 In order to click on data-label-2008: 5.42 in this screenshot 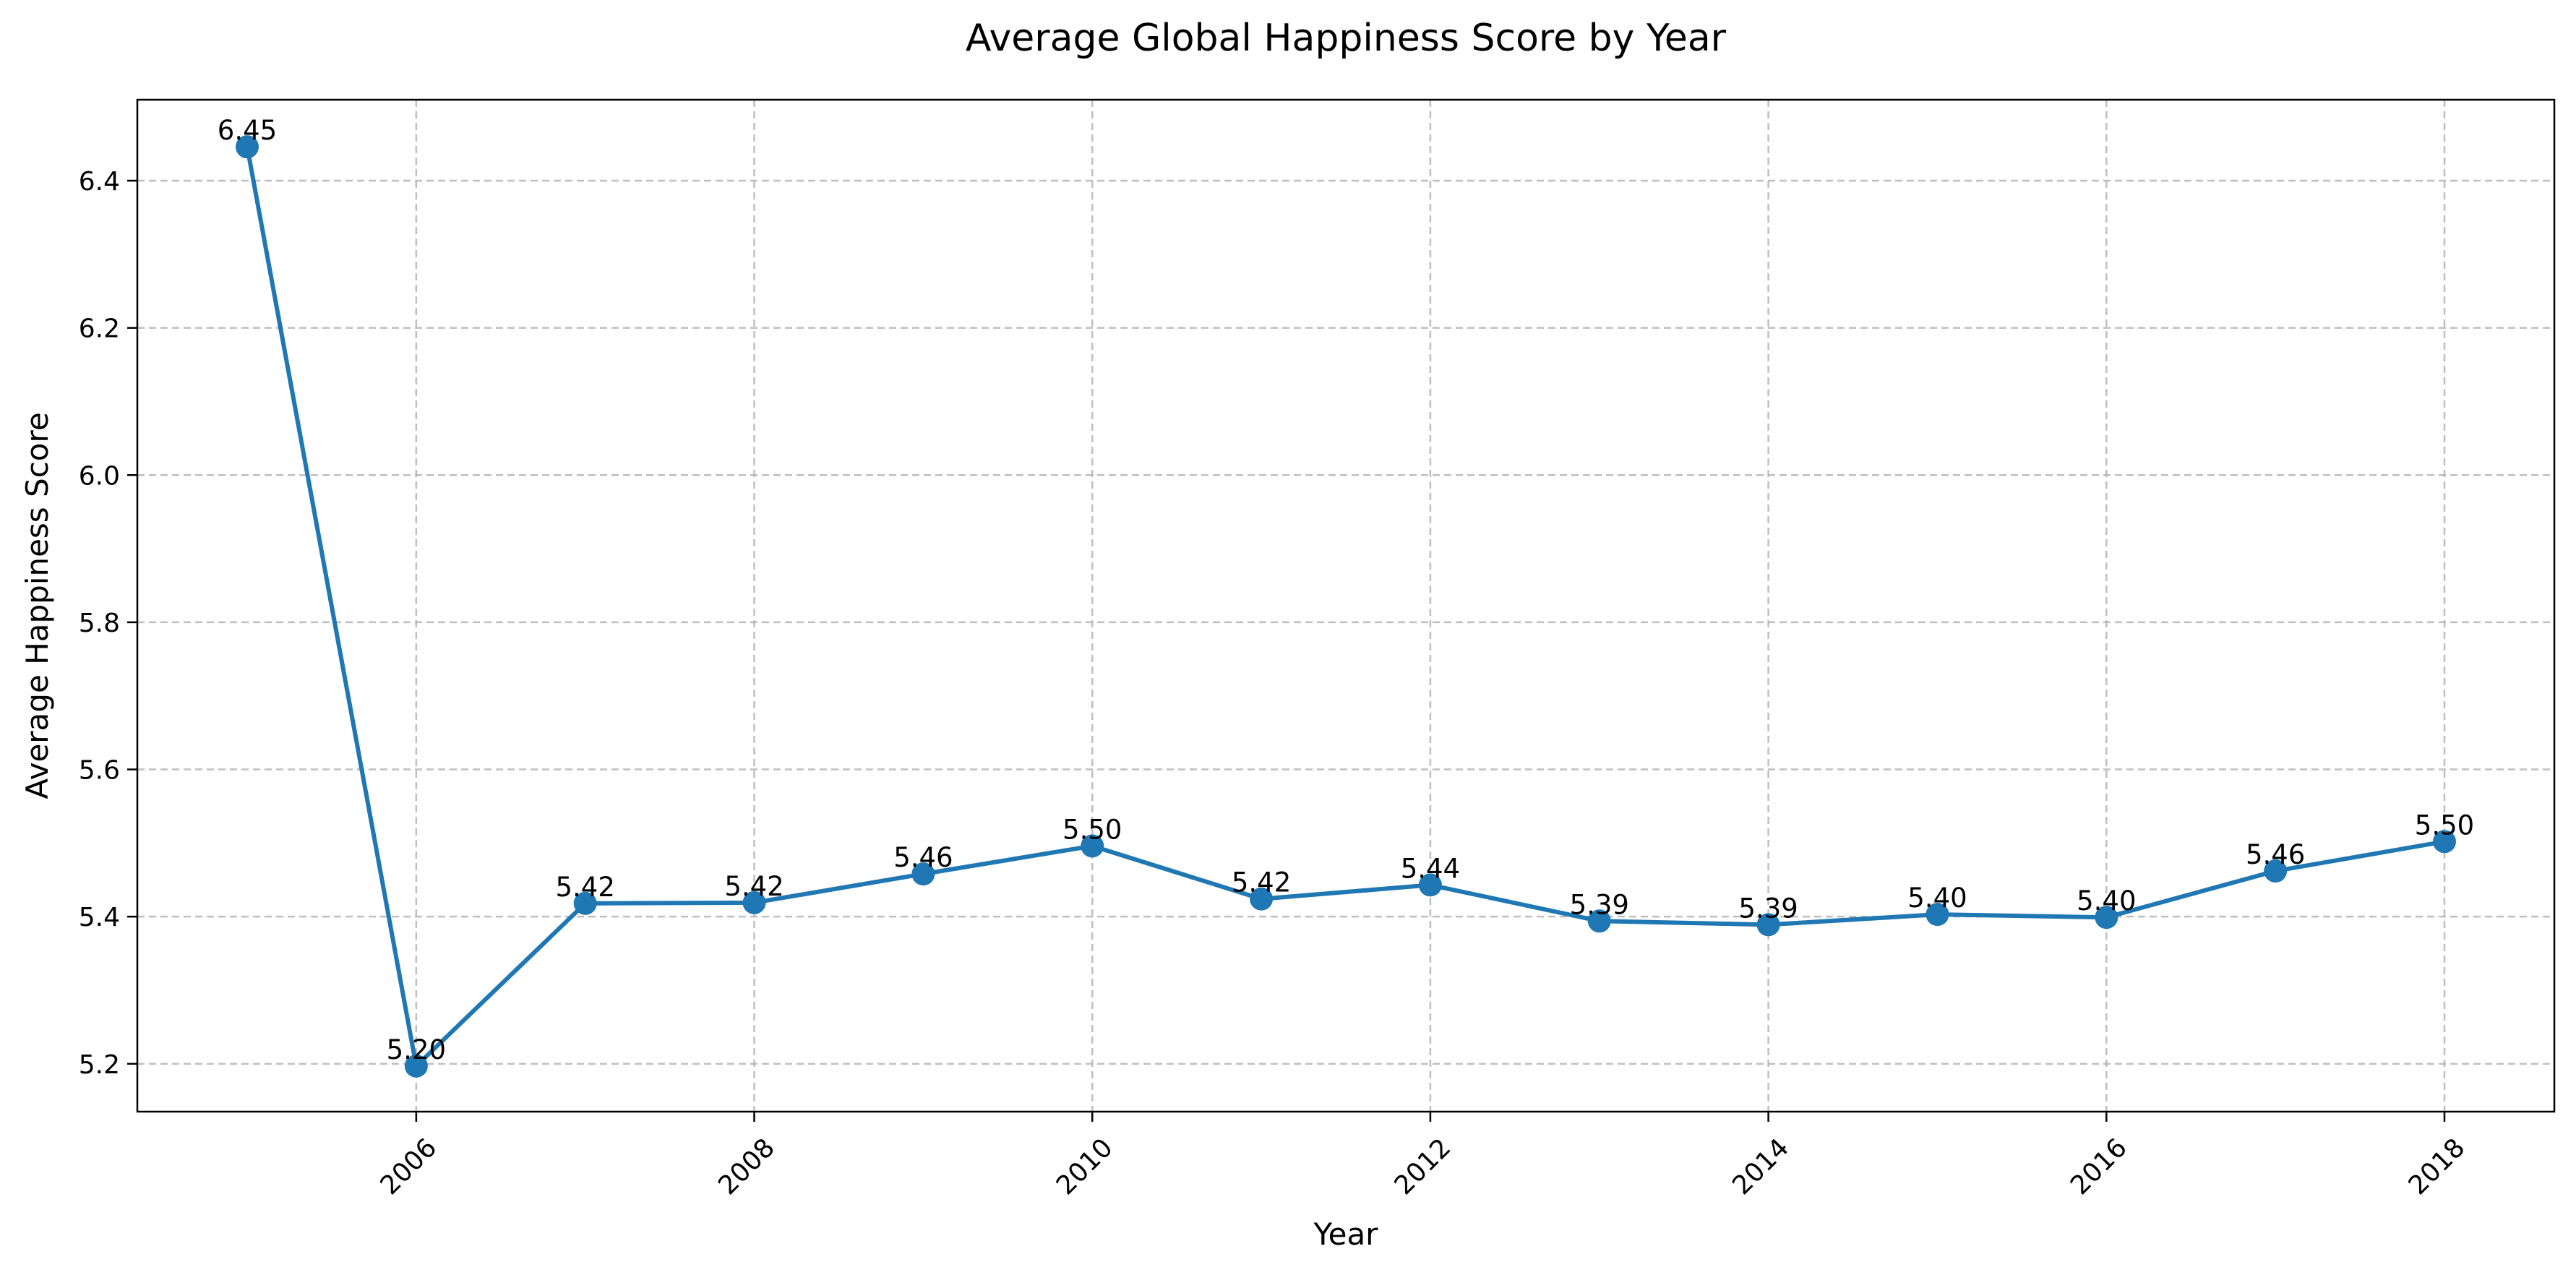, I will do `click(754, 886)`.